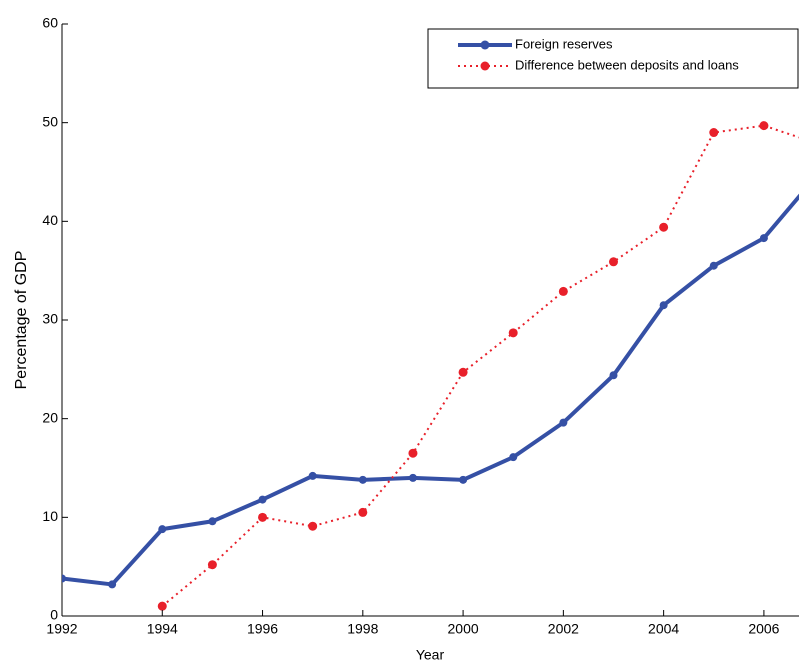 The image size is (799, 666). Describe the element at coordinates (430, 655) in the screenshot. I see `x-axis-label: Year` at that location.